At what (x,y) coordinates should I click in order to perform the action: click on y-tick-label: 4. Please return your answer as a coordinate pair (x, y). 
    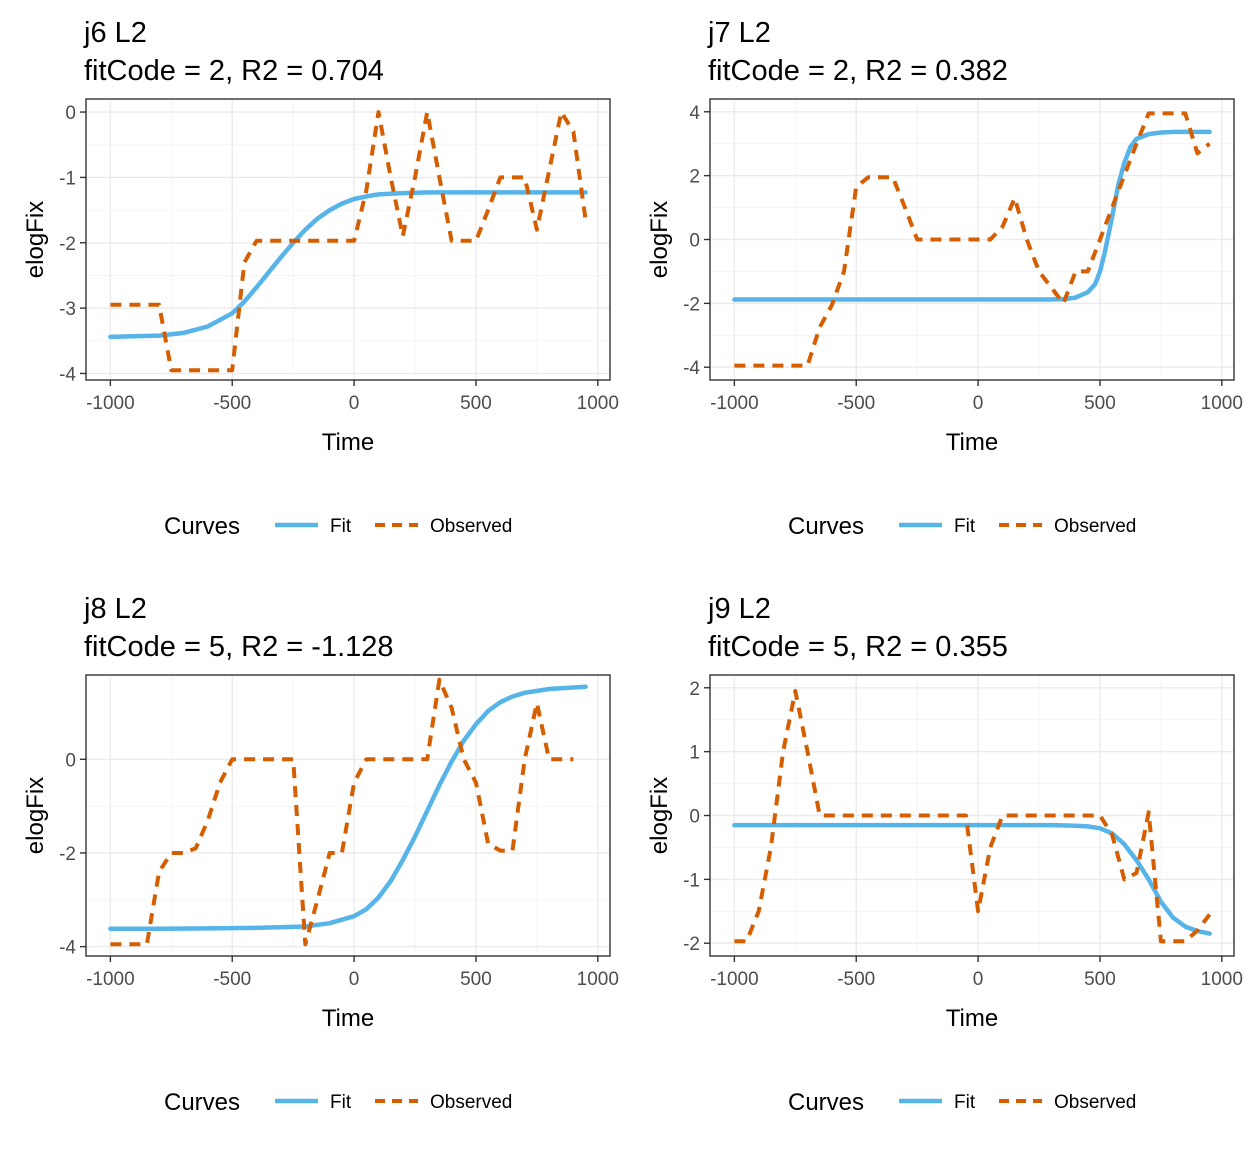
    Looking at the image, I should click on (694, 113).